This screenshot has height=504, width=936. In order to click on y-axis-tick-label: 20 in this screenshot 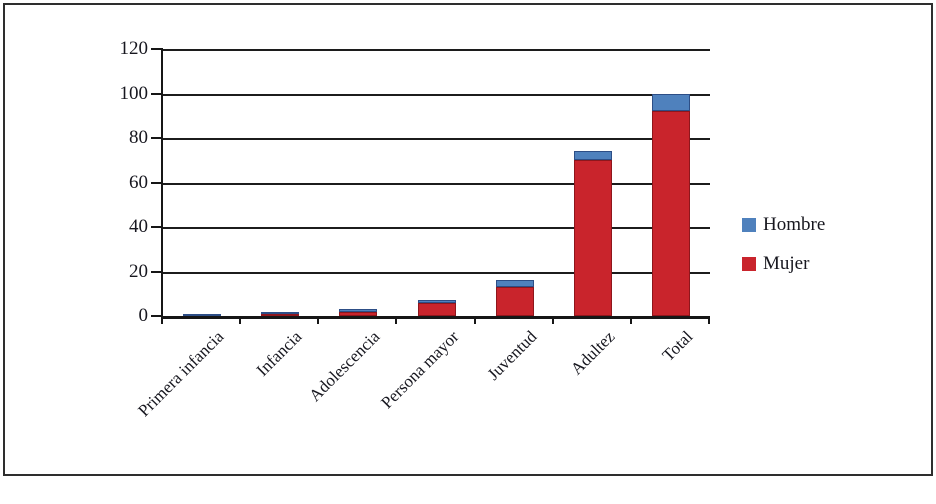, I will do `click(138, 271)`.